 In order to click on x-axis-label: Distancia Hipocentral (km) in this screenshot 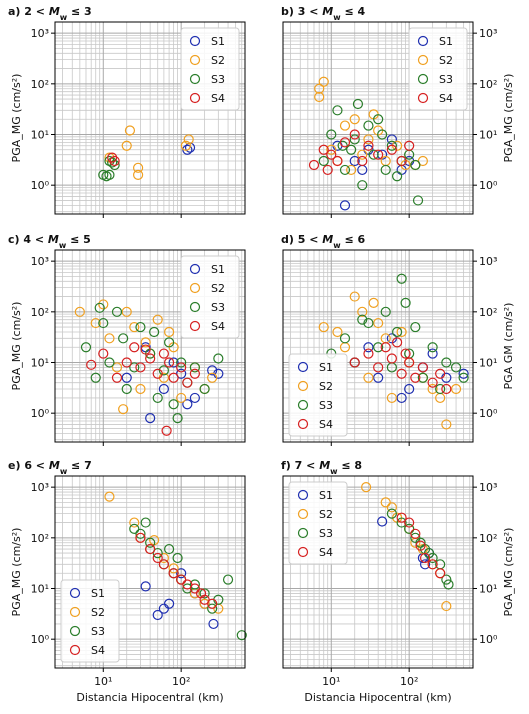, I will do `click(377, 697)`.